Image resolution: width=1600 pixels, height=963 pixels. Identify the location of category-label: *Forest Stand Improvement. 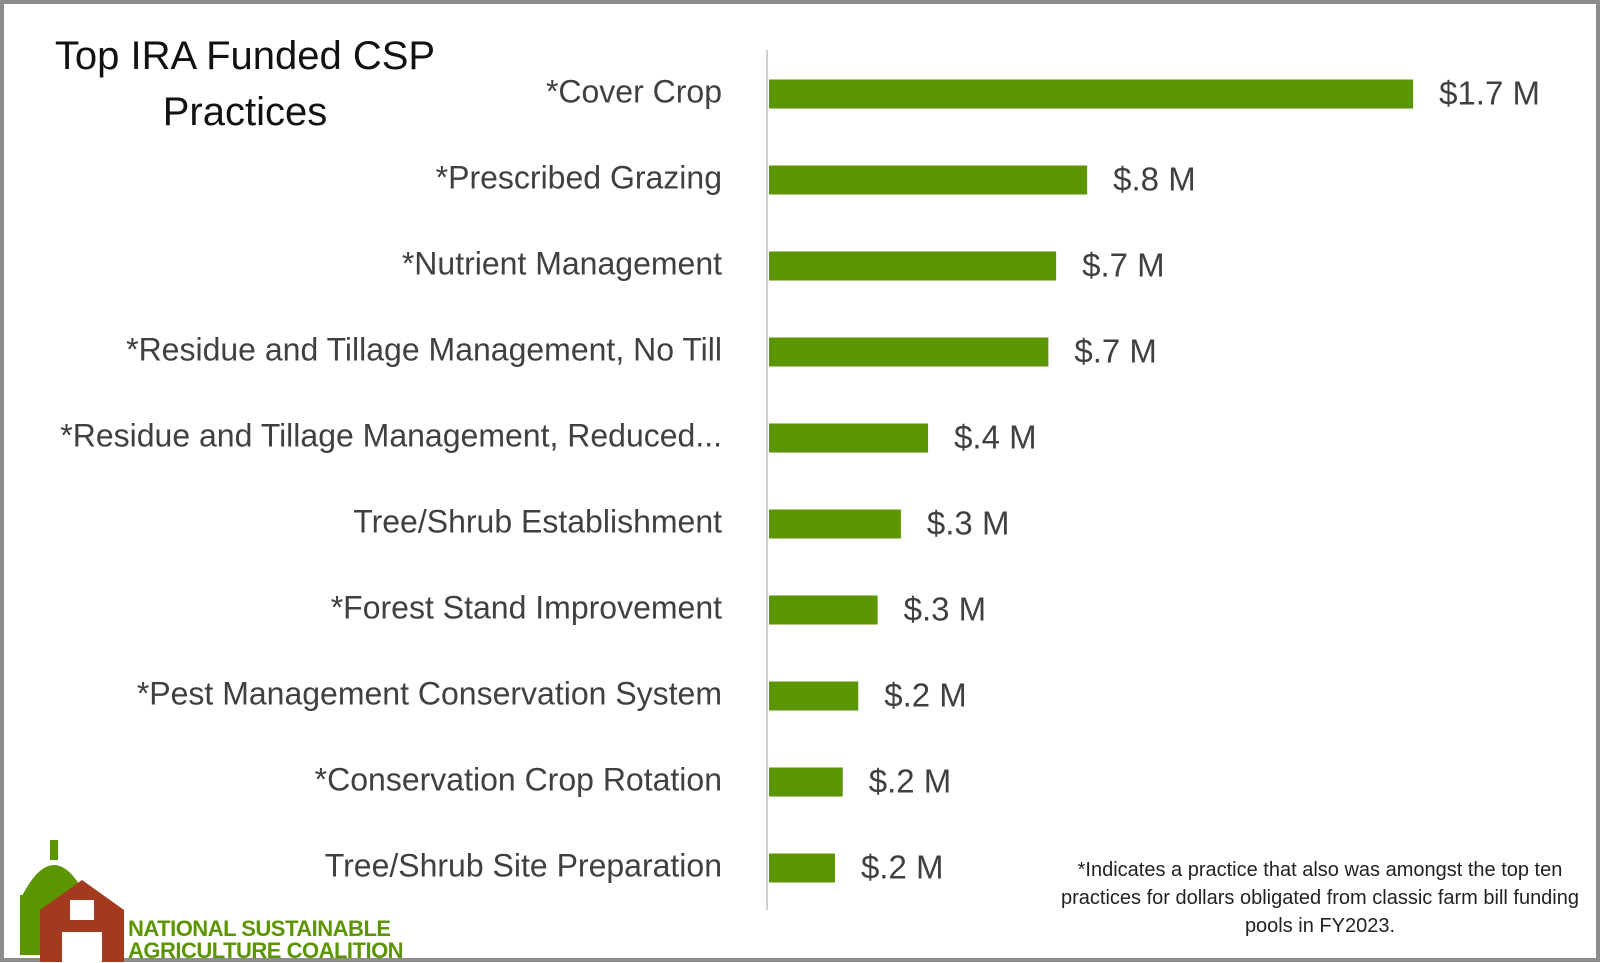
(526, 607).